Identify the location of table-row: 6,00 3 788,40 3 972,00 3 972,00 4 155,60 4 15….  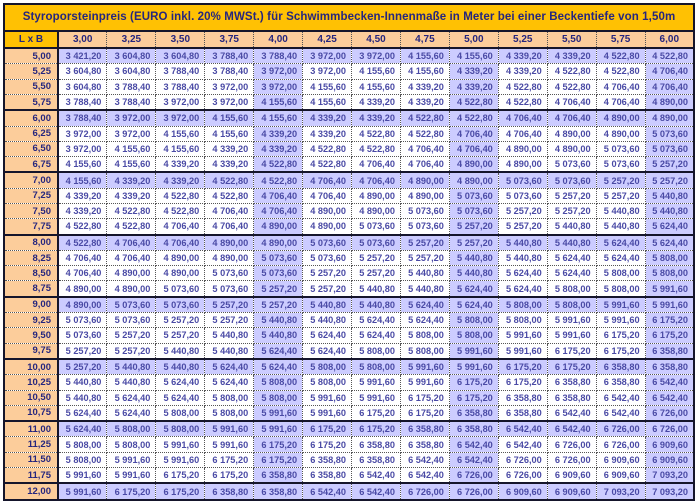
(349, 118).